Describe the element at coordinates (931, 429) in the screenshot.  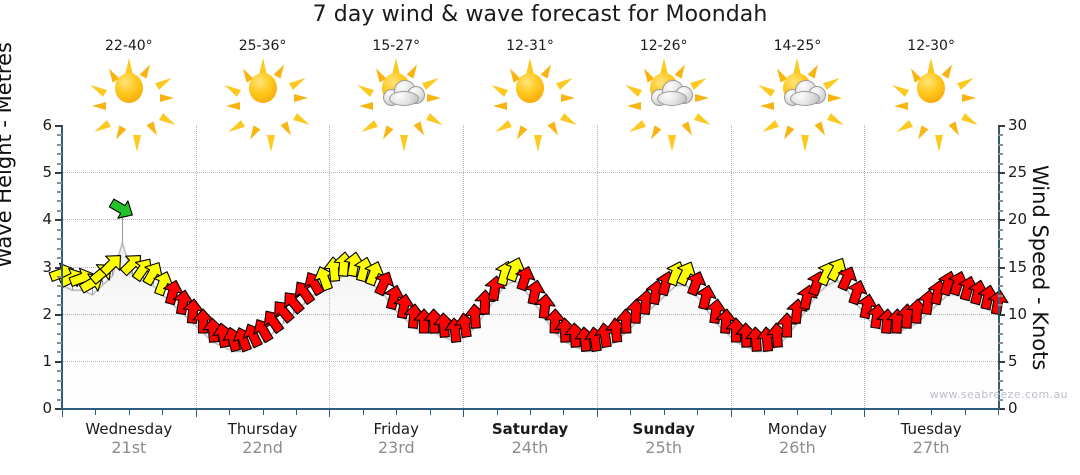
I see `day-name: Tuesday` at that location.